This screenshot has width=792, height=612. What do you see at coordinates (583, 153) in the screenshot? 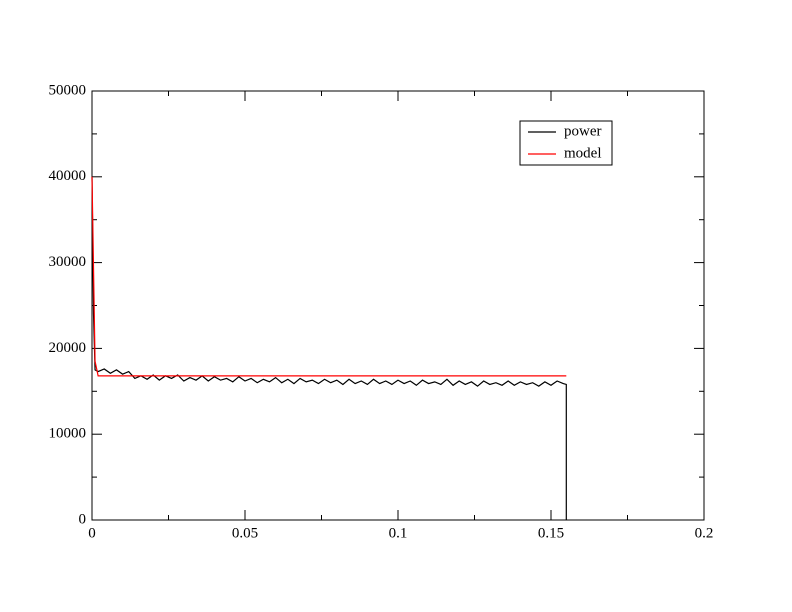
I see `legend-label: model` at bounding box center [583, 153].